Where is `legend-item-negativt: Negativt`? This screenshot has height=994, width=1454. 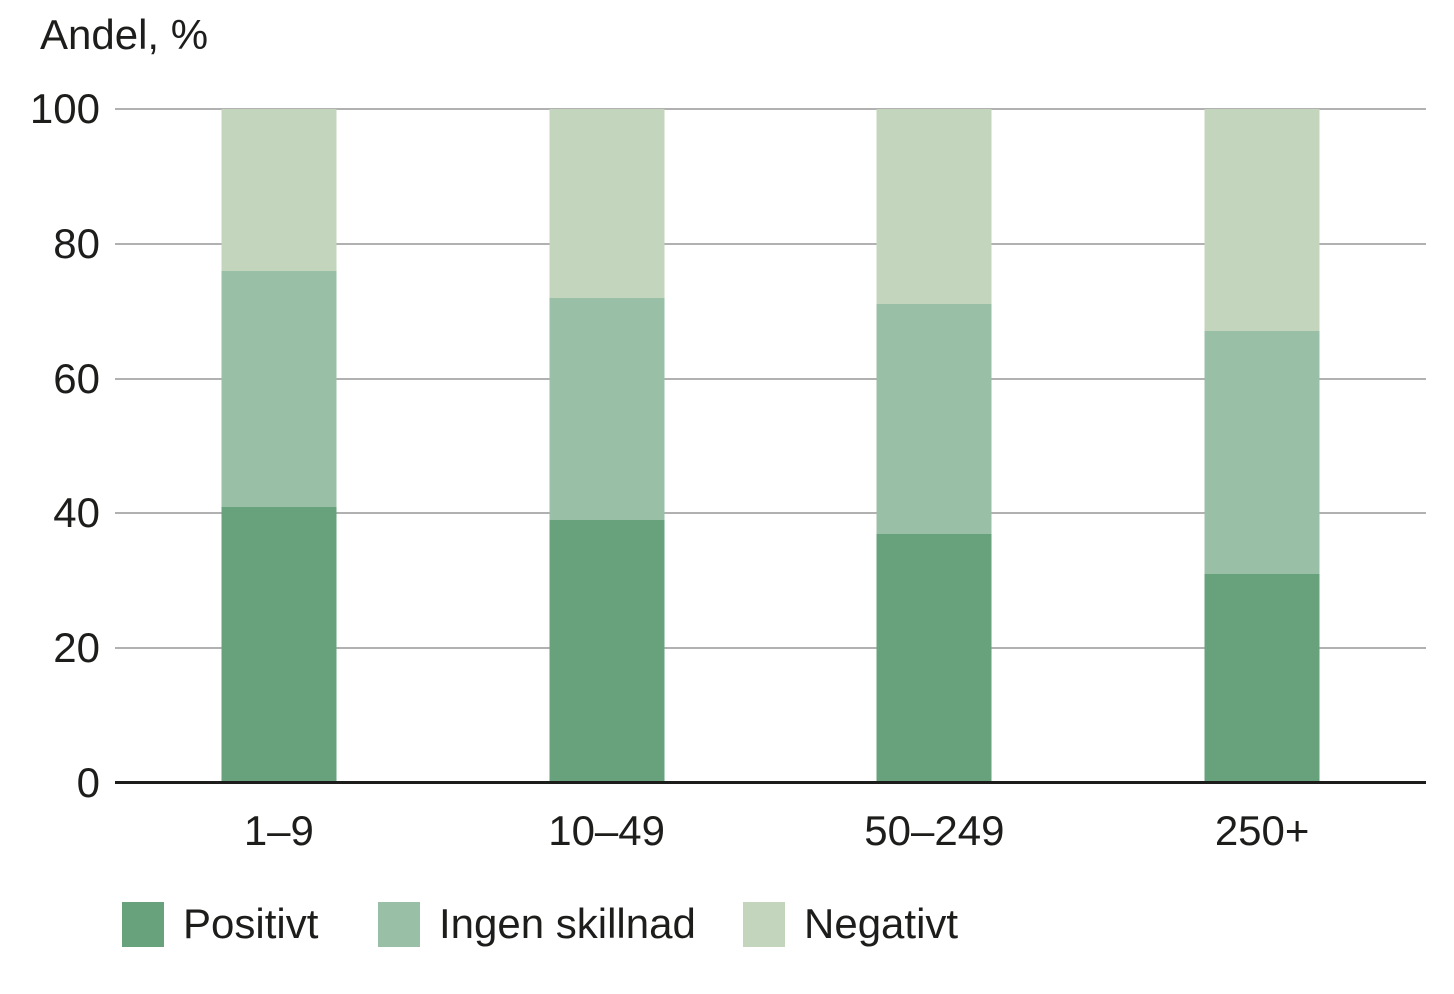 legend-item-negativt: Negativt is located at coordinates (850, 924).